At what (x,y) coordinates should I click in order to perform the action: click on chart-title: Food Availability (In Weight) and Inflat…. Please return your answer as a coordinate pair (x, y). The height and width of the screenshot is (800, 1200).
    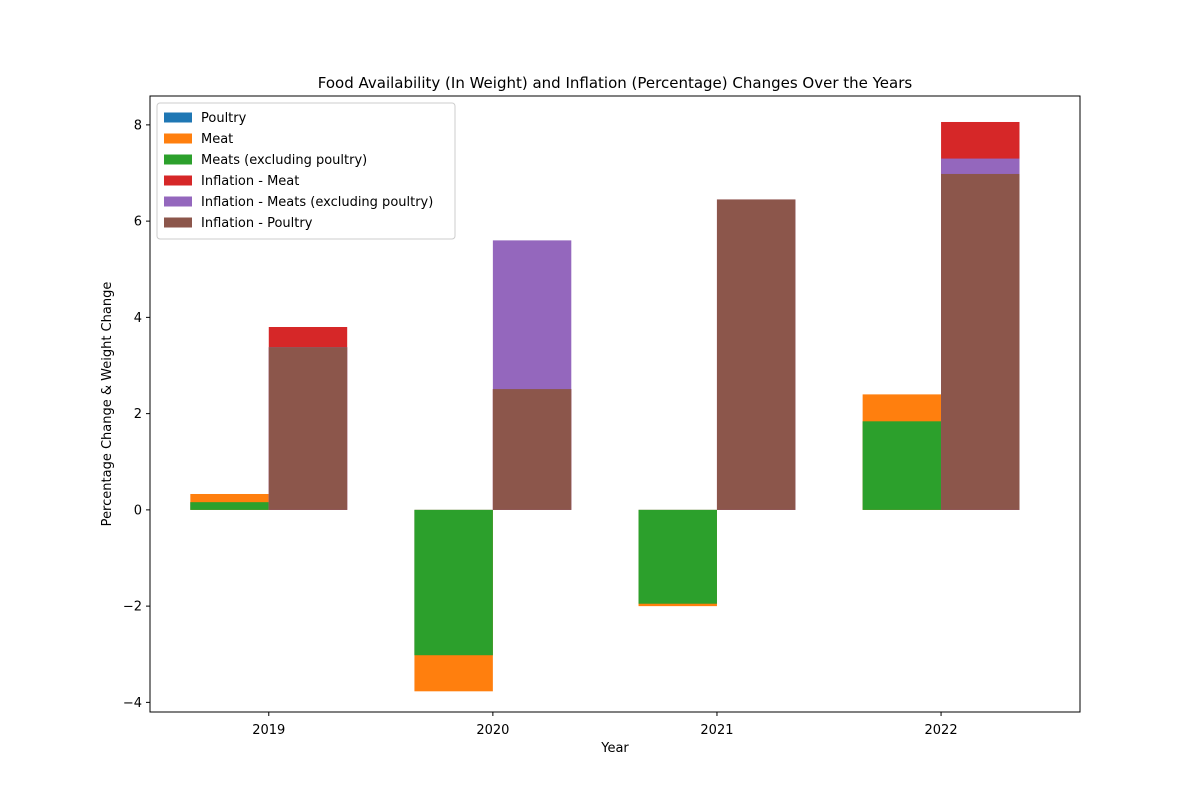
    Looking at the image, I should click on (615, 83).